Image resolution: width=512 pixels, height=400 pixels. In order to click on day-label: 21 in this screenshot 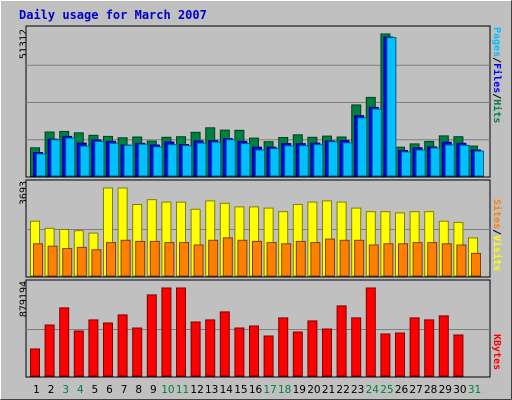, I will do `click(328, 390)`.